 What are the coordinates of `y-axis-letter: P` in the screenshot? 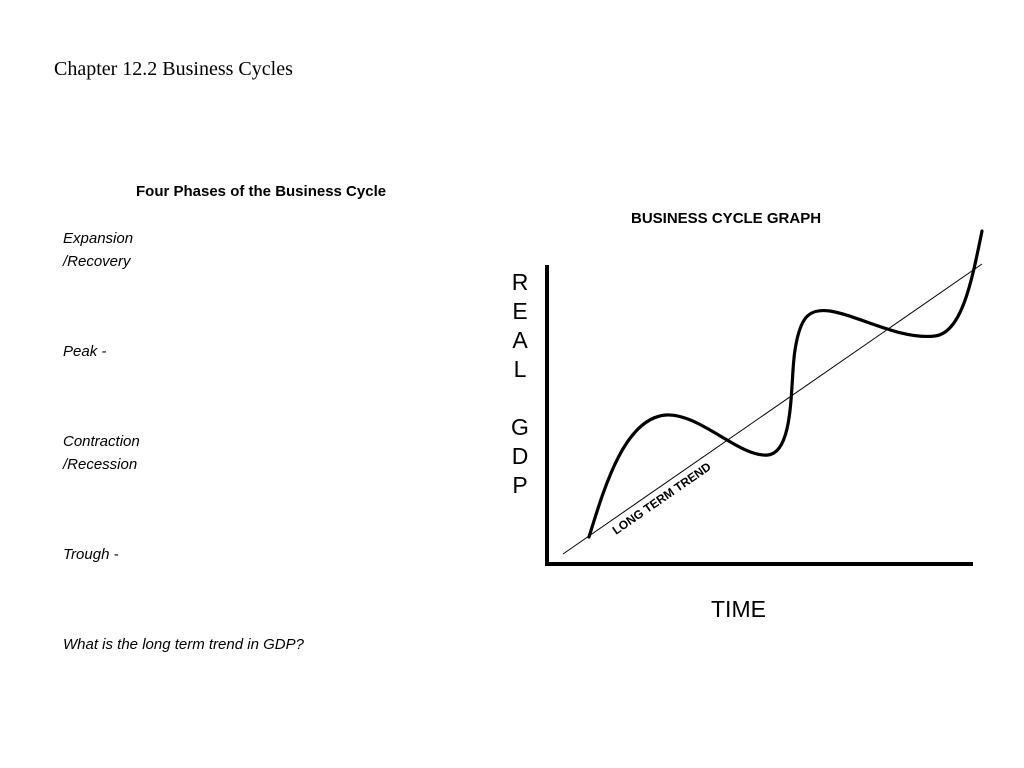 It's located at (520, 485).